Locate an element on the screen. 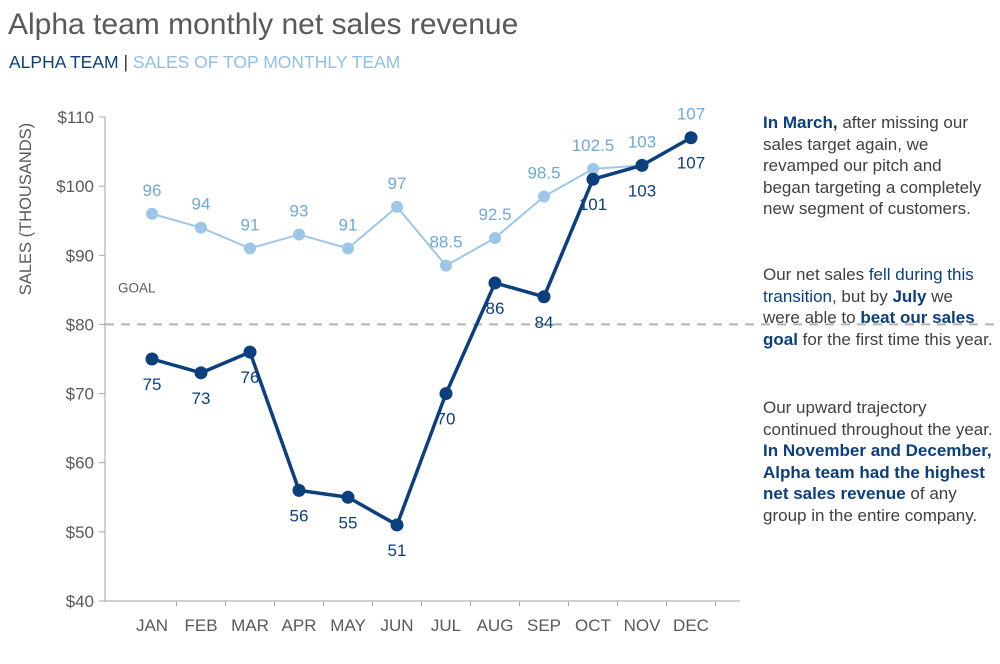 This screenshot has height=664, width=1000. top-team-line is located at coordinates (421, 201).